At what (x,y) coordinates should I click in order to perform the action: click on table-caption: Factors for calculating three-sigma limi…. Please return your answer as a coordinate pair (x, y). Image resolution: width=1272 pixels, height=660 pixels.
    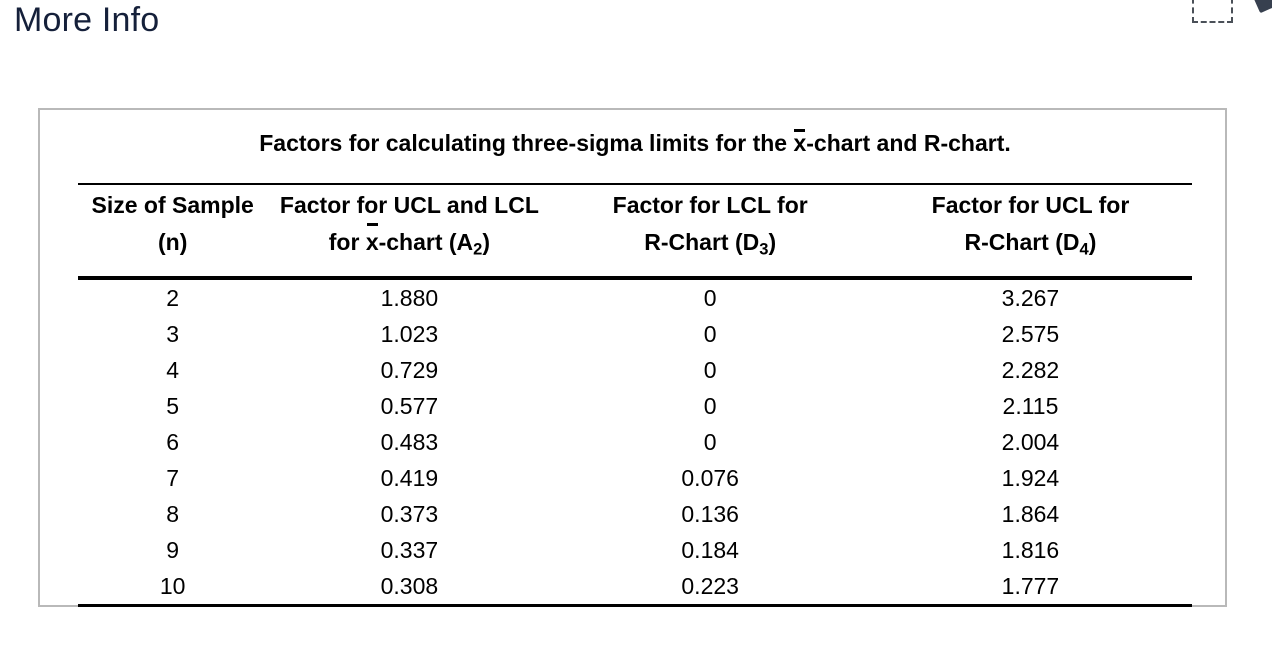
    Looking at the image, I should click on (635, 154).